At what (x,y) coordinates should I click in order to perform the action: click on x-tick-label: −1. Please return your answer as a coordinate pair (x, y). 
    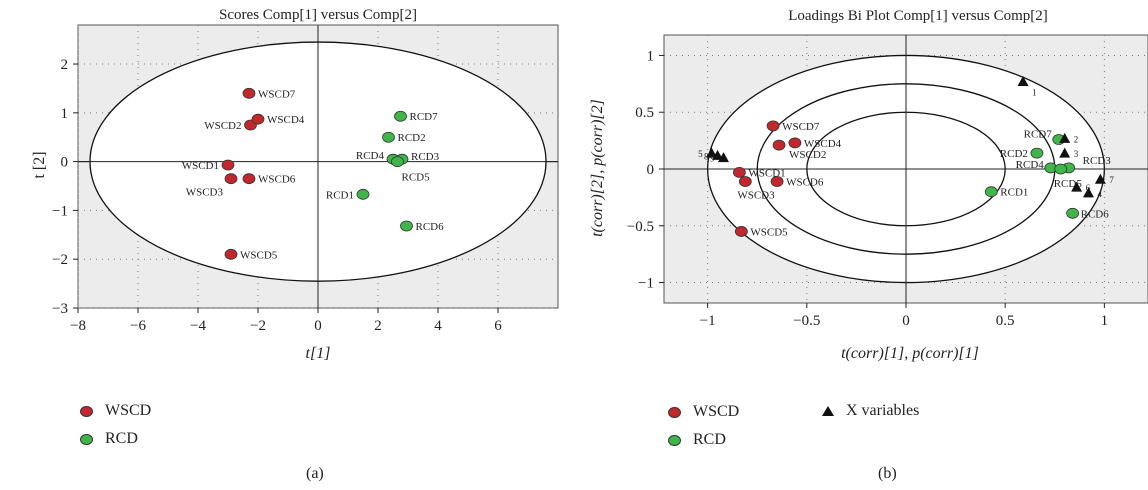
    Looking at the image, I should click on (708, 321).